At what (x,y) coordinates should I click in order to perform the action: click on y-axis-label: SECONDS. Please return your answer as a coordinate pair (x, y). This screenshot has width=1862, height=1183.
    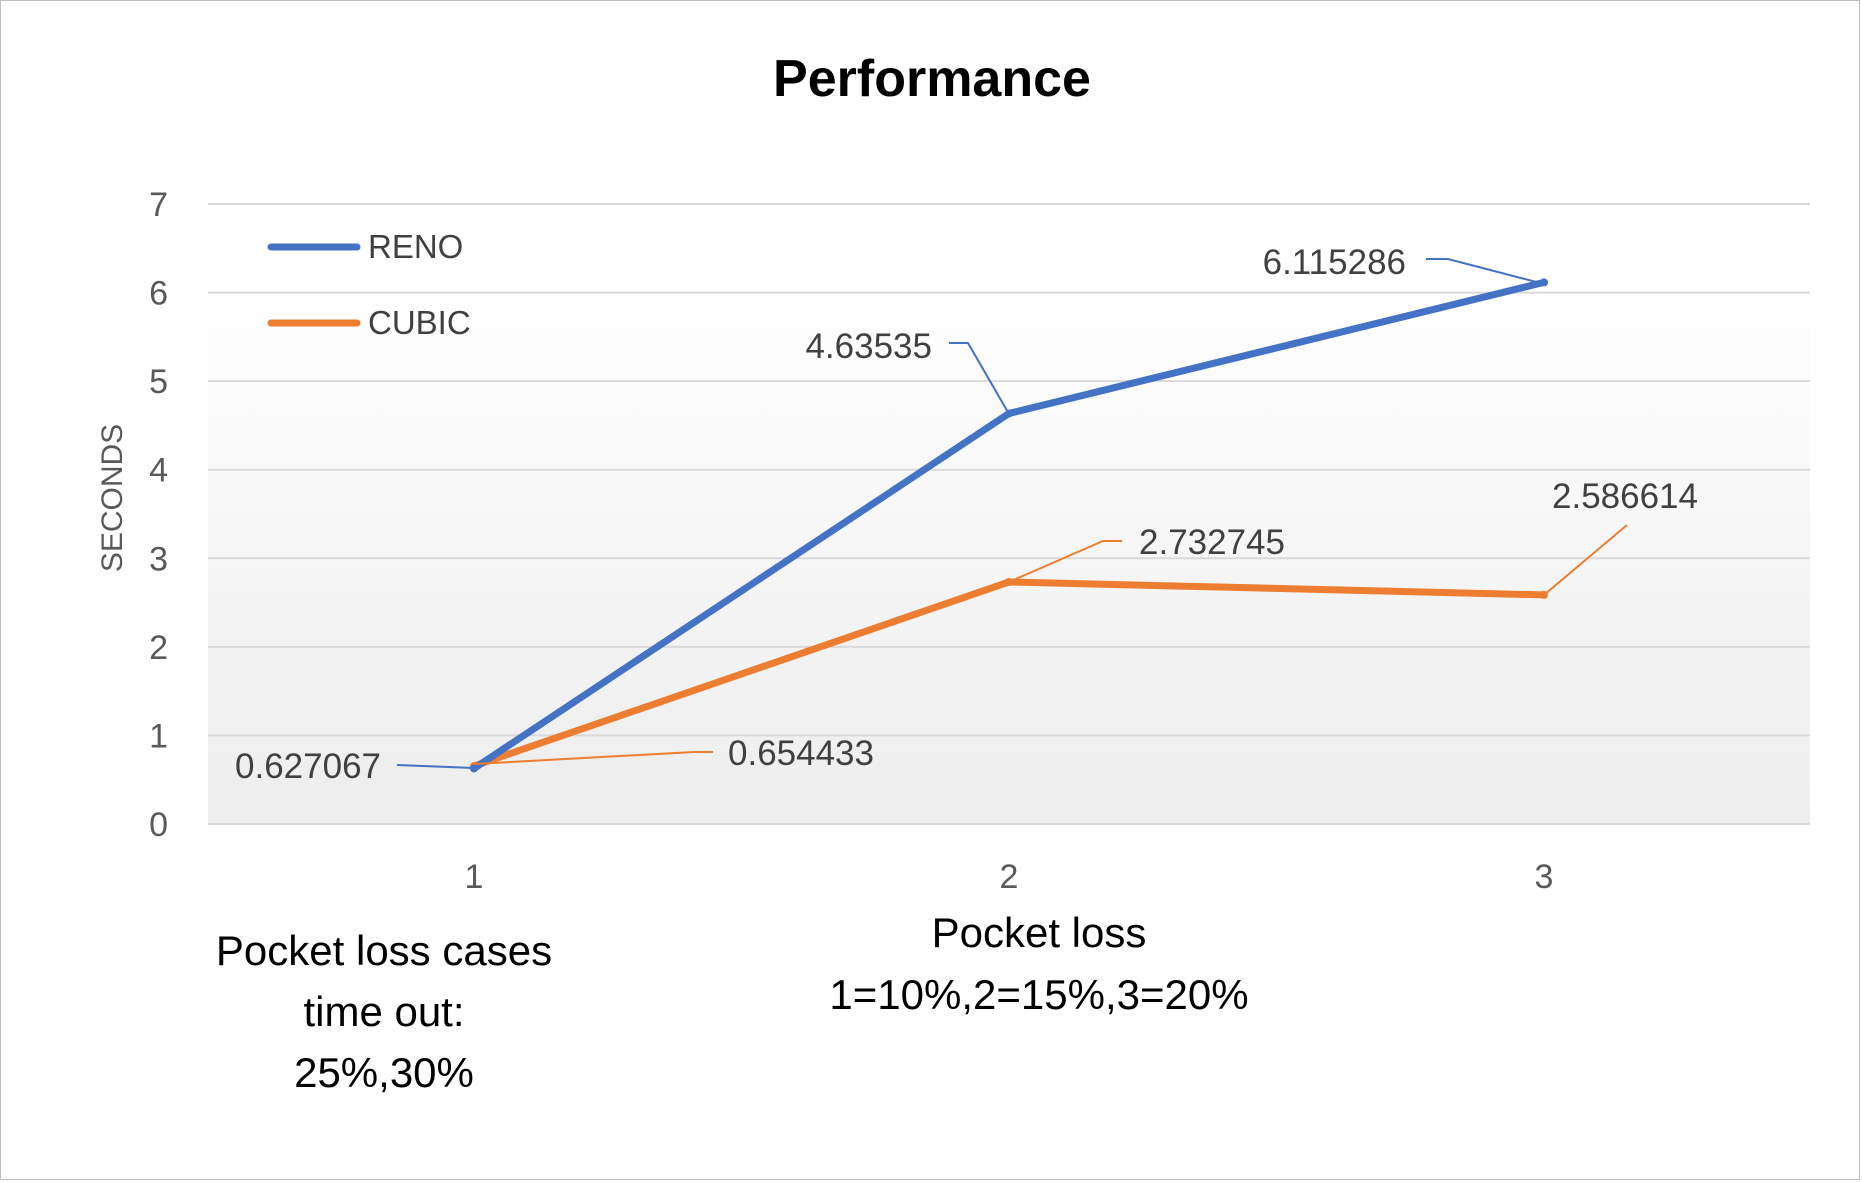
    Looking at the image, I should click on (112, 498).